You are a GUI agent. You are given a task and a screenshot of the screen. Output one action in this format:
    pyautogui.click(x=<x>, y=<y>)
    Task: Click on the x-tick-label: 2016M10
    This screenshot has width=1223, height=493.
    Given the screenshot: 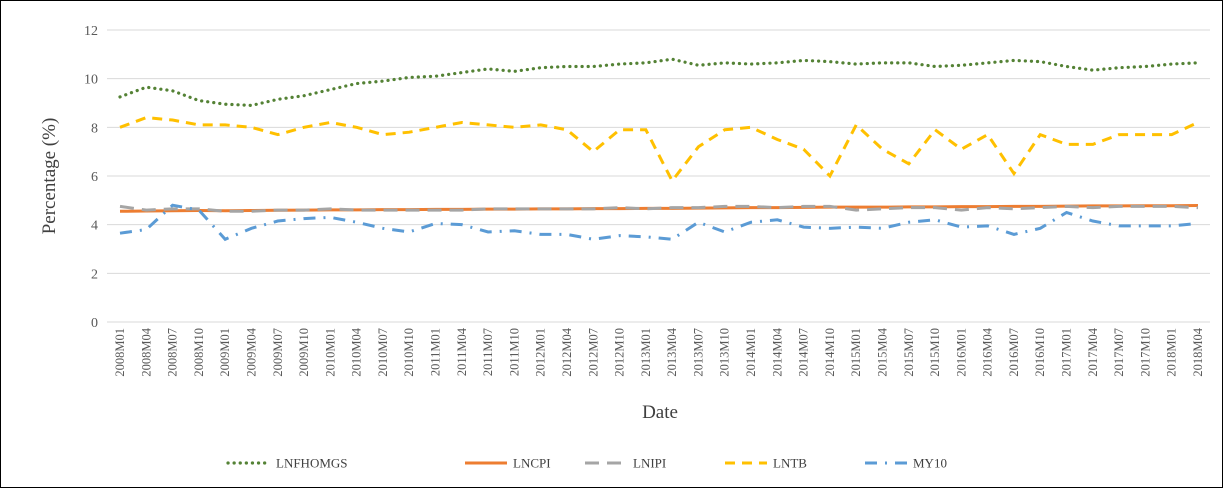 What is the action you would take?
    pyautogui.click(x=1040, y=352)
    